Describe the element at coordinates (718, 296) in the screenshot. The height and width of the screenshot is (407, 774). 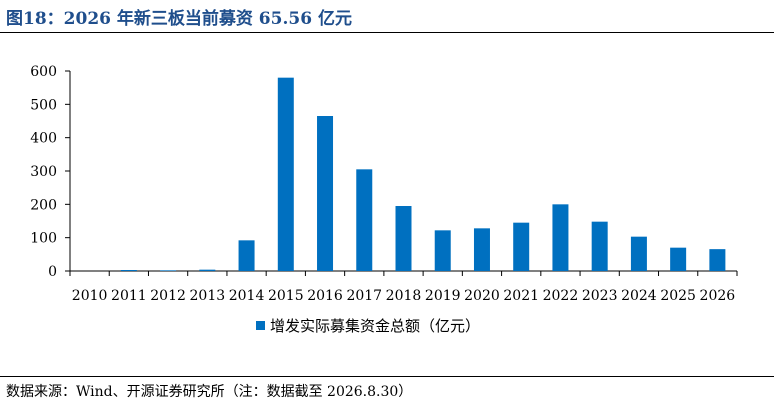
I see `x-tick-label: 2026` at that location.